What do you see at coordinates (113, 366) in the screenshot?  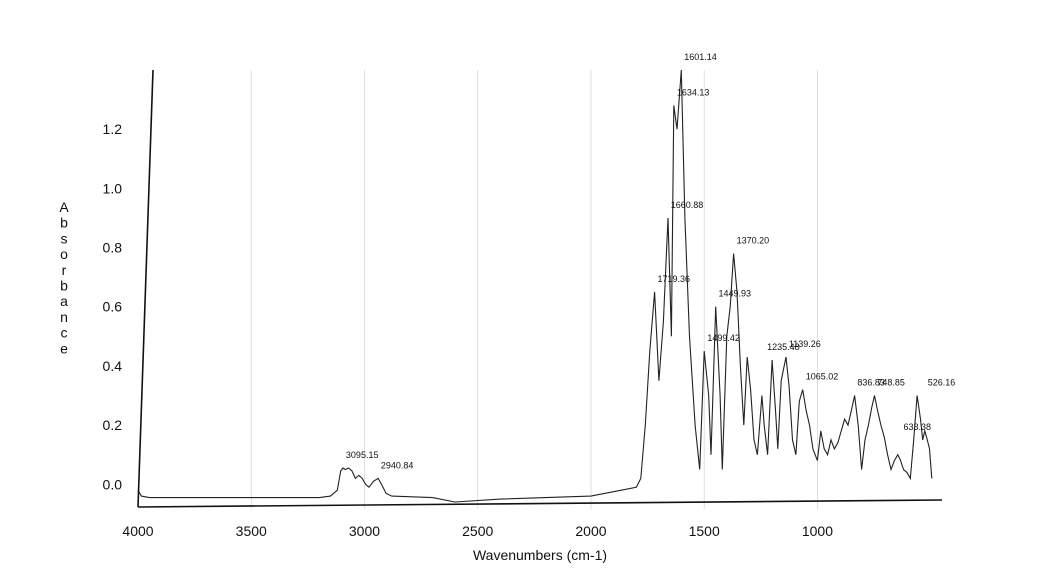 I see `y-tick-label: 0.4` at bounding box center [113, 366].